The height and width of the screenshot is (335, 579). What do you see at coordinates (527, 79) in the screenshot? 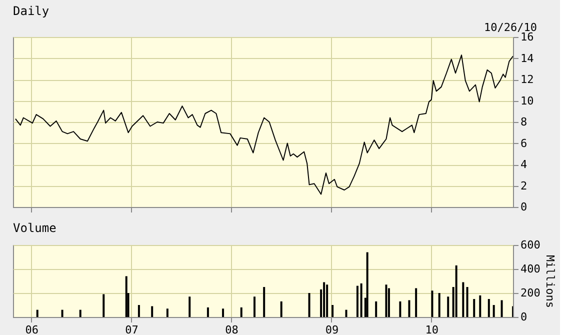
I see `y-tick-label: 12` at bounding box center [527, 79].